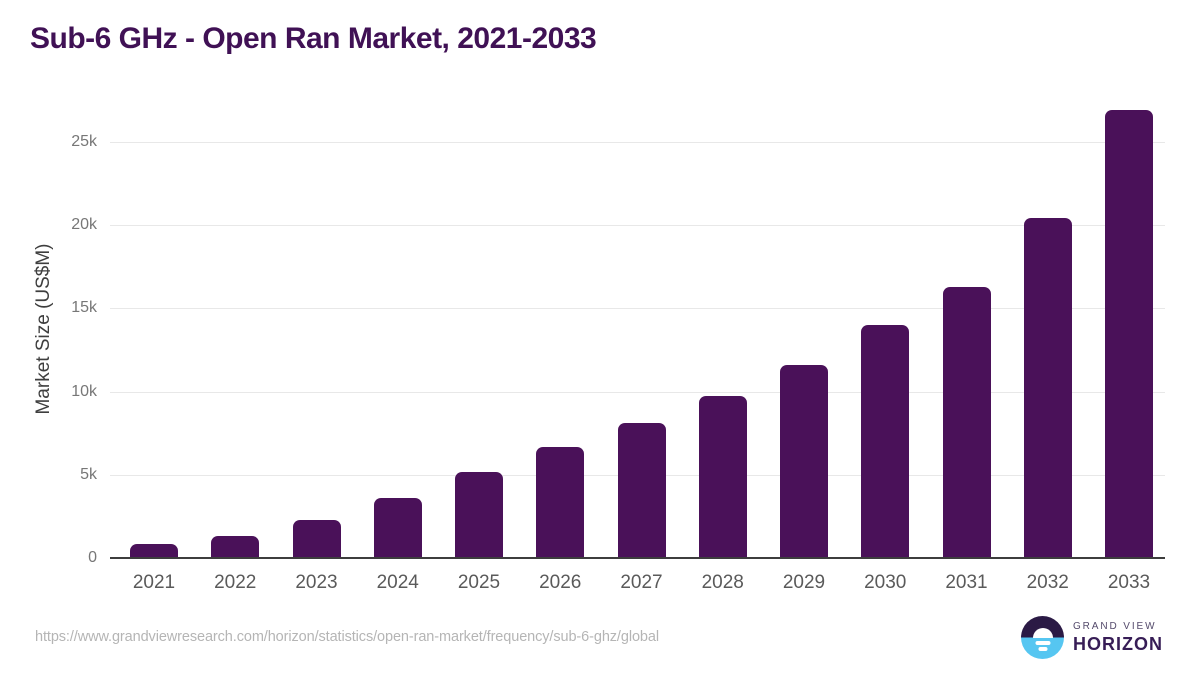 This screenshot has height=675, width=1200. I want to click on gridline-20k, so click(637, 225).